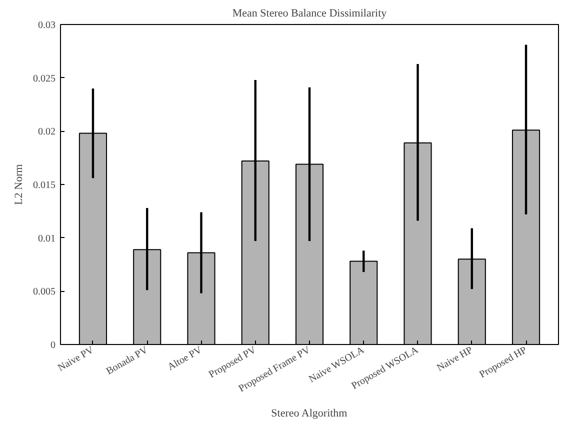  What do you see at coordinates (309, 413) in the screenshot?
I see `x-axis-title: Stereo Algorithm` at bounding box center [309, 413].